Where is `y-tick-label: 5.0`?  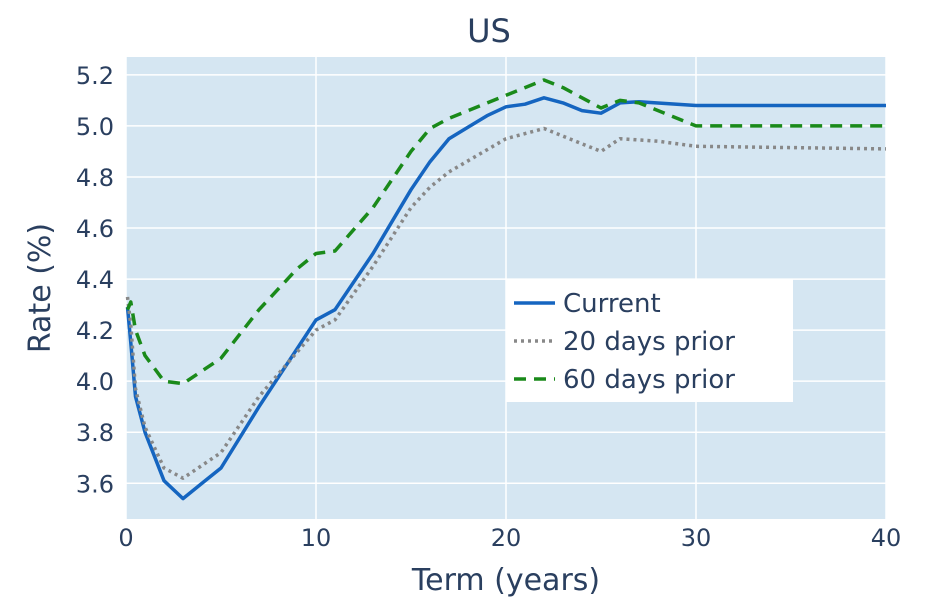
y-tick-label: 5.0 is located at coordinates (95, 127).